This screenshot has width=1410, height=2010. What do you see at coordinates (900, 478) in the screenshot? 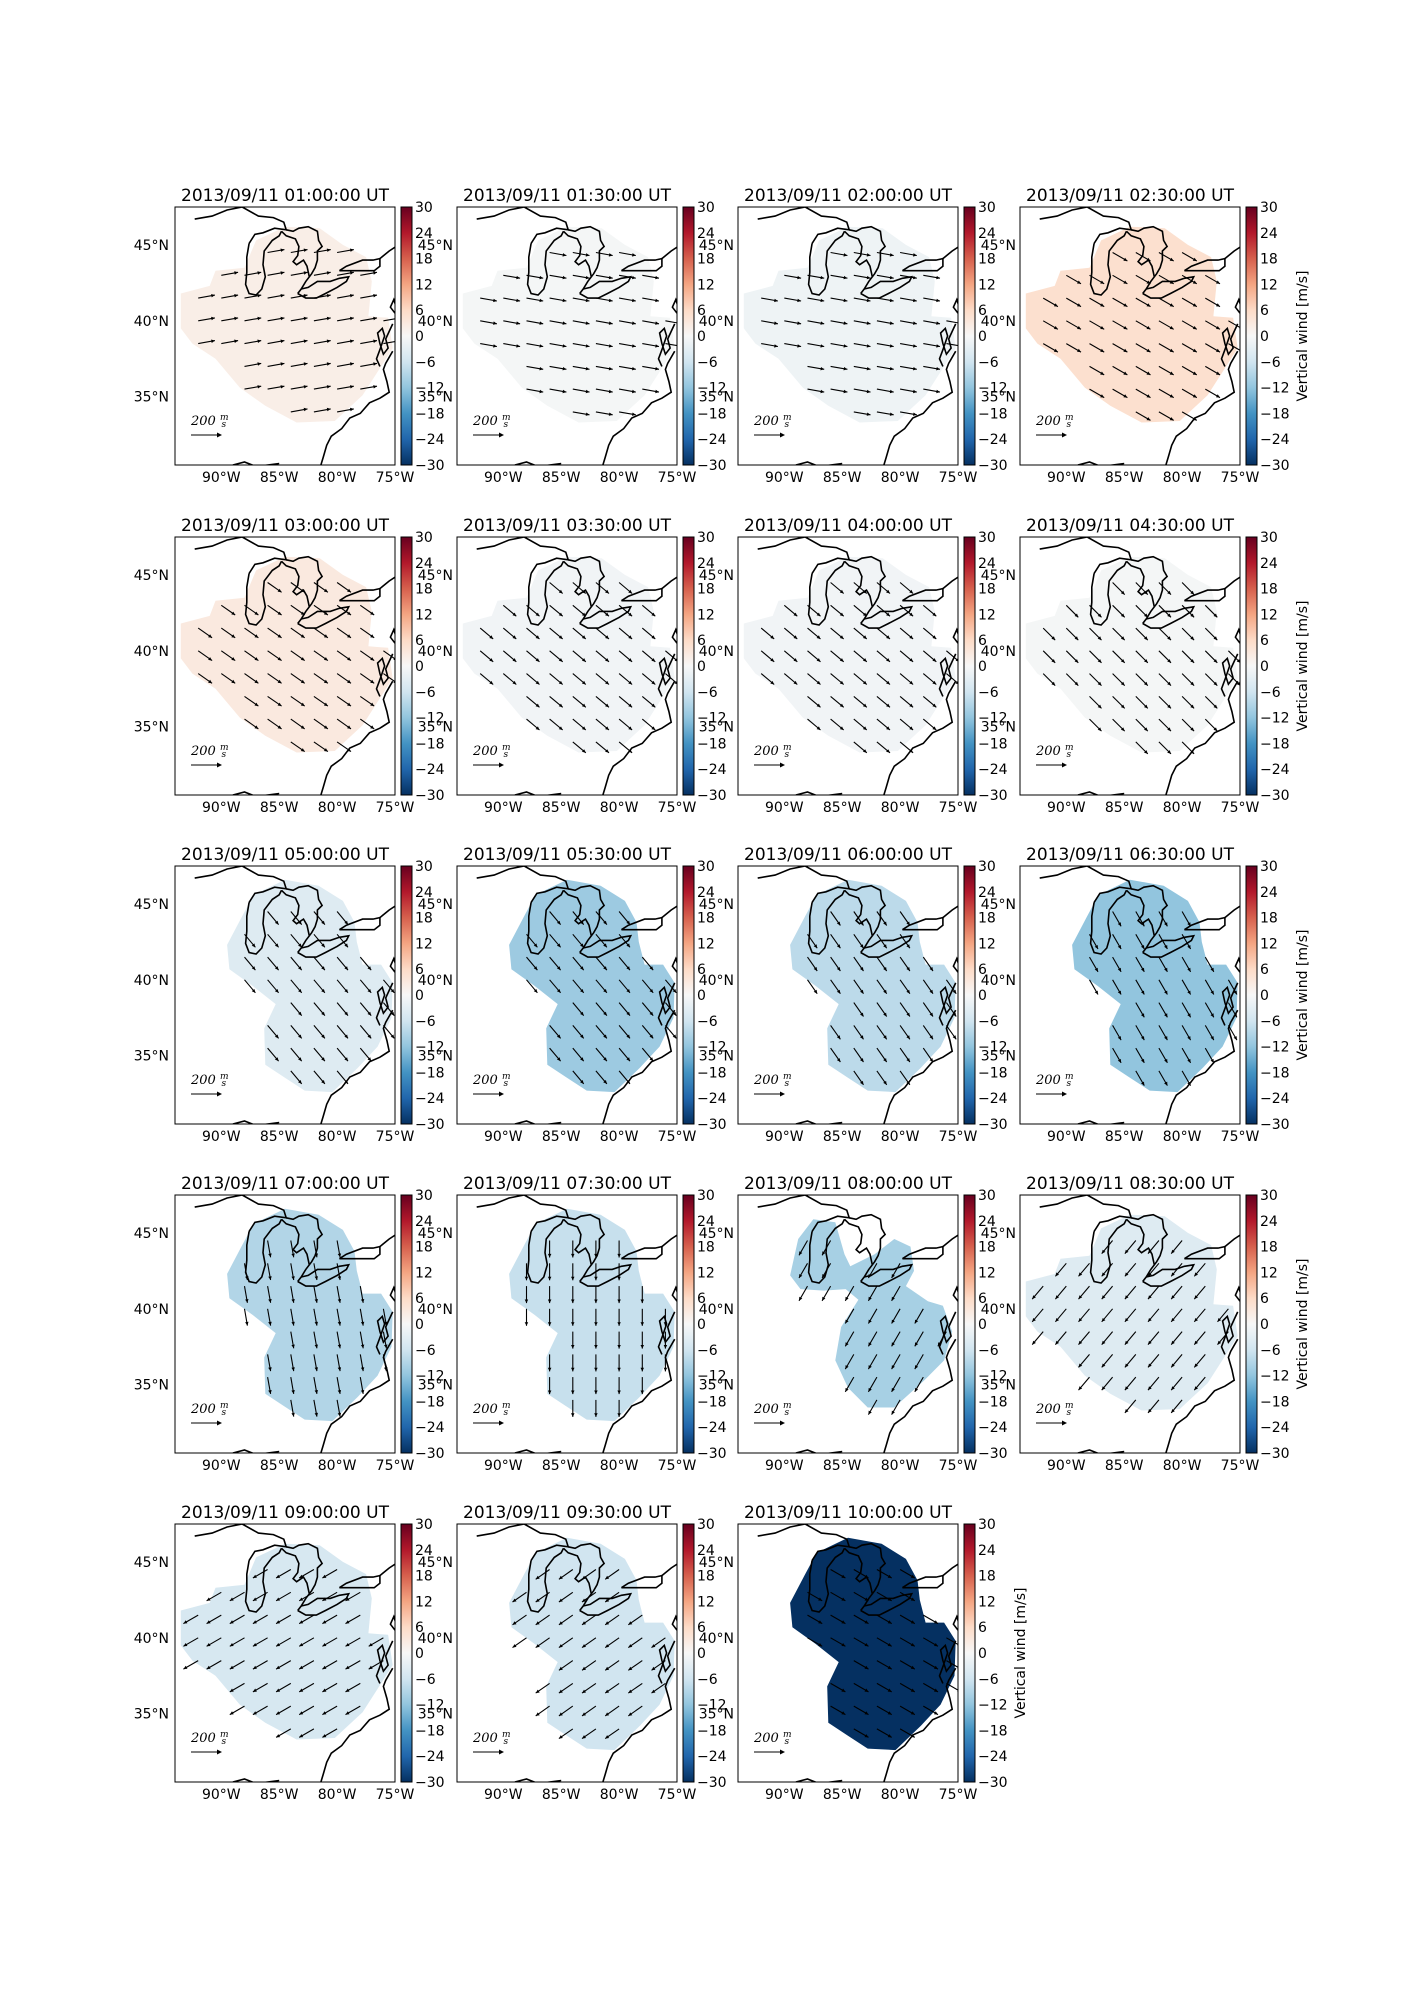
I see `x-tick-label: 80°W` at bounding box center [900, 478].